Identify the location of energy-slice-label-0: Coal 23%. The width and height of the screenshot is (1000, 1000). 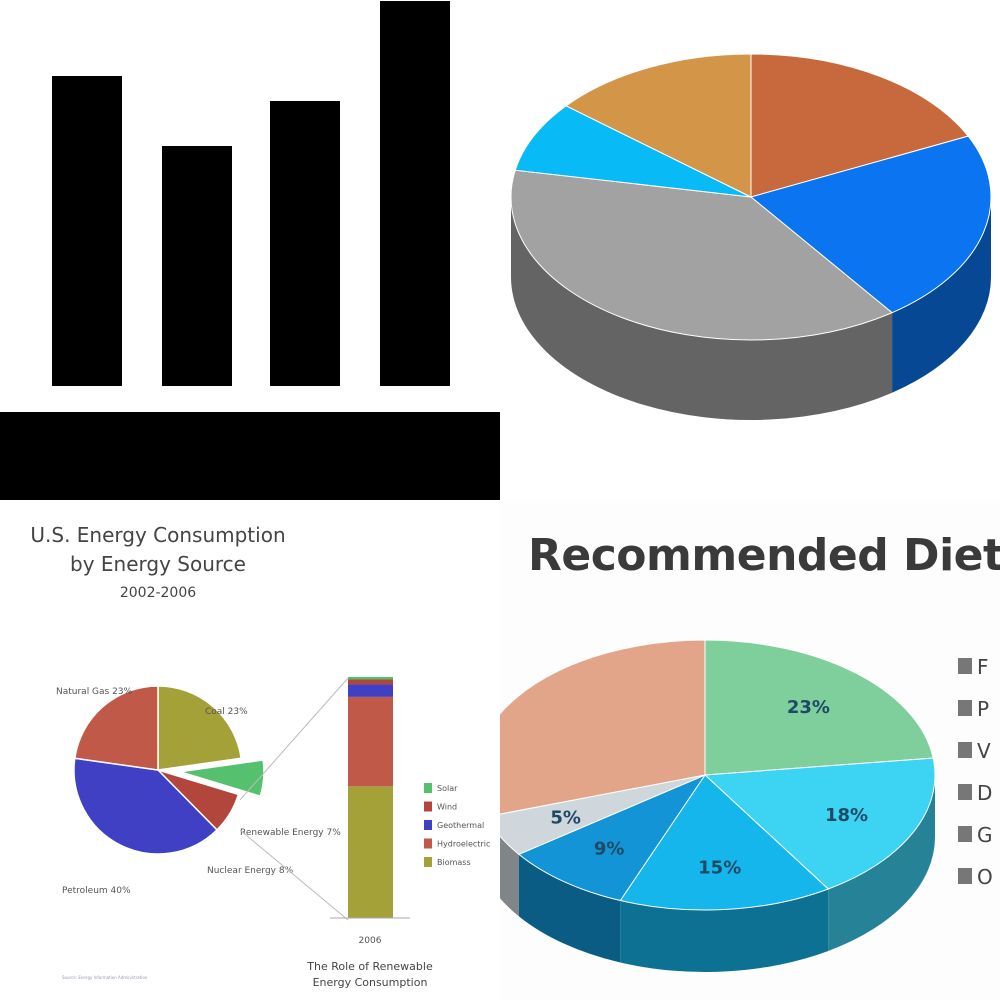
(226, 712).